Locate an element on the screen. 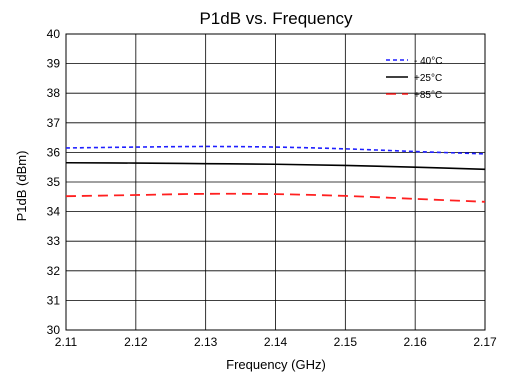 This screenshot has width=506, height=375. x-tick-label: 2.15 is located at coordinates (346, 342).